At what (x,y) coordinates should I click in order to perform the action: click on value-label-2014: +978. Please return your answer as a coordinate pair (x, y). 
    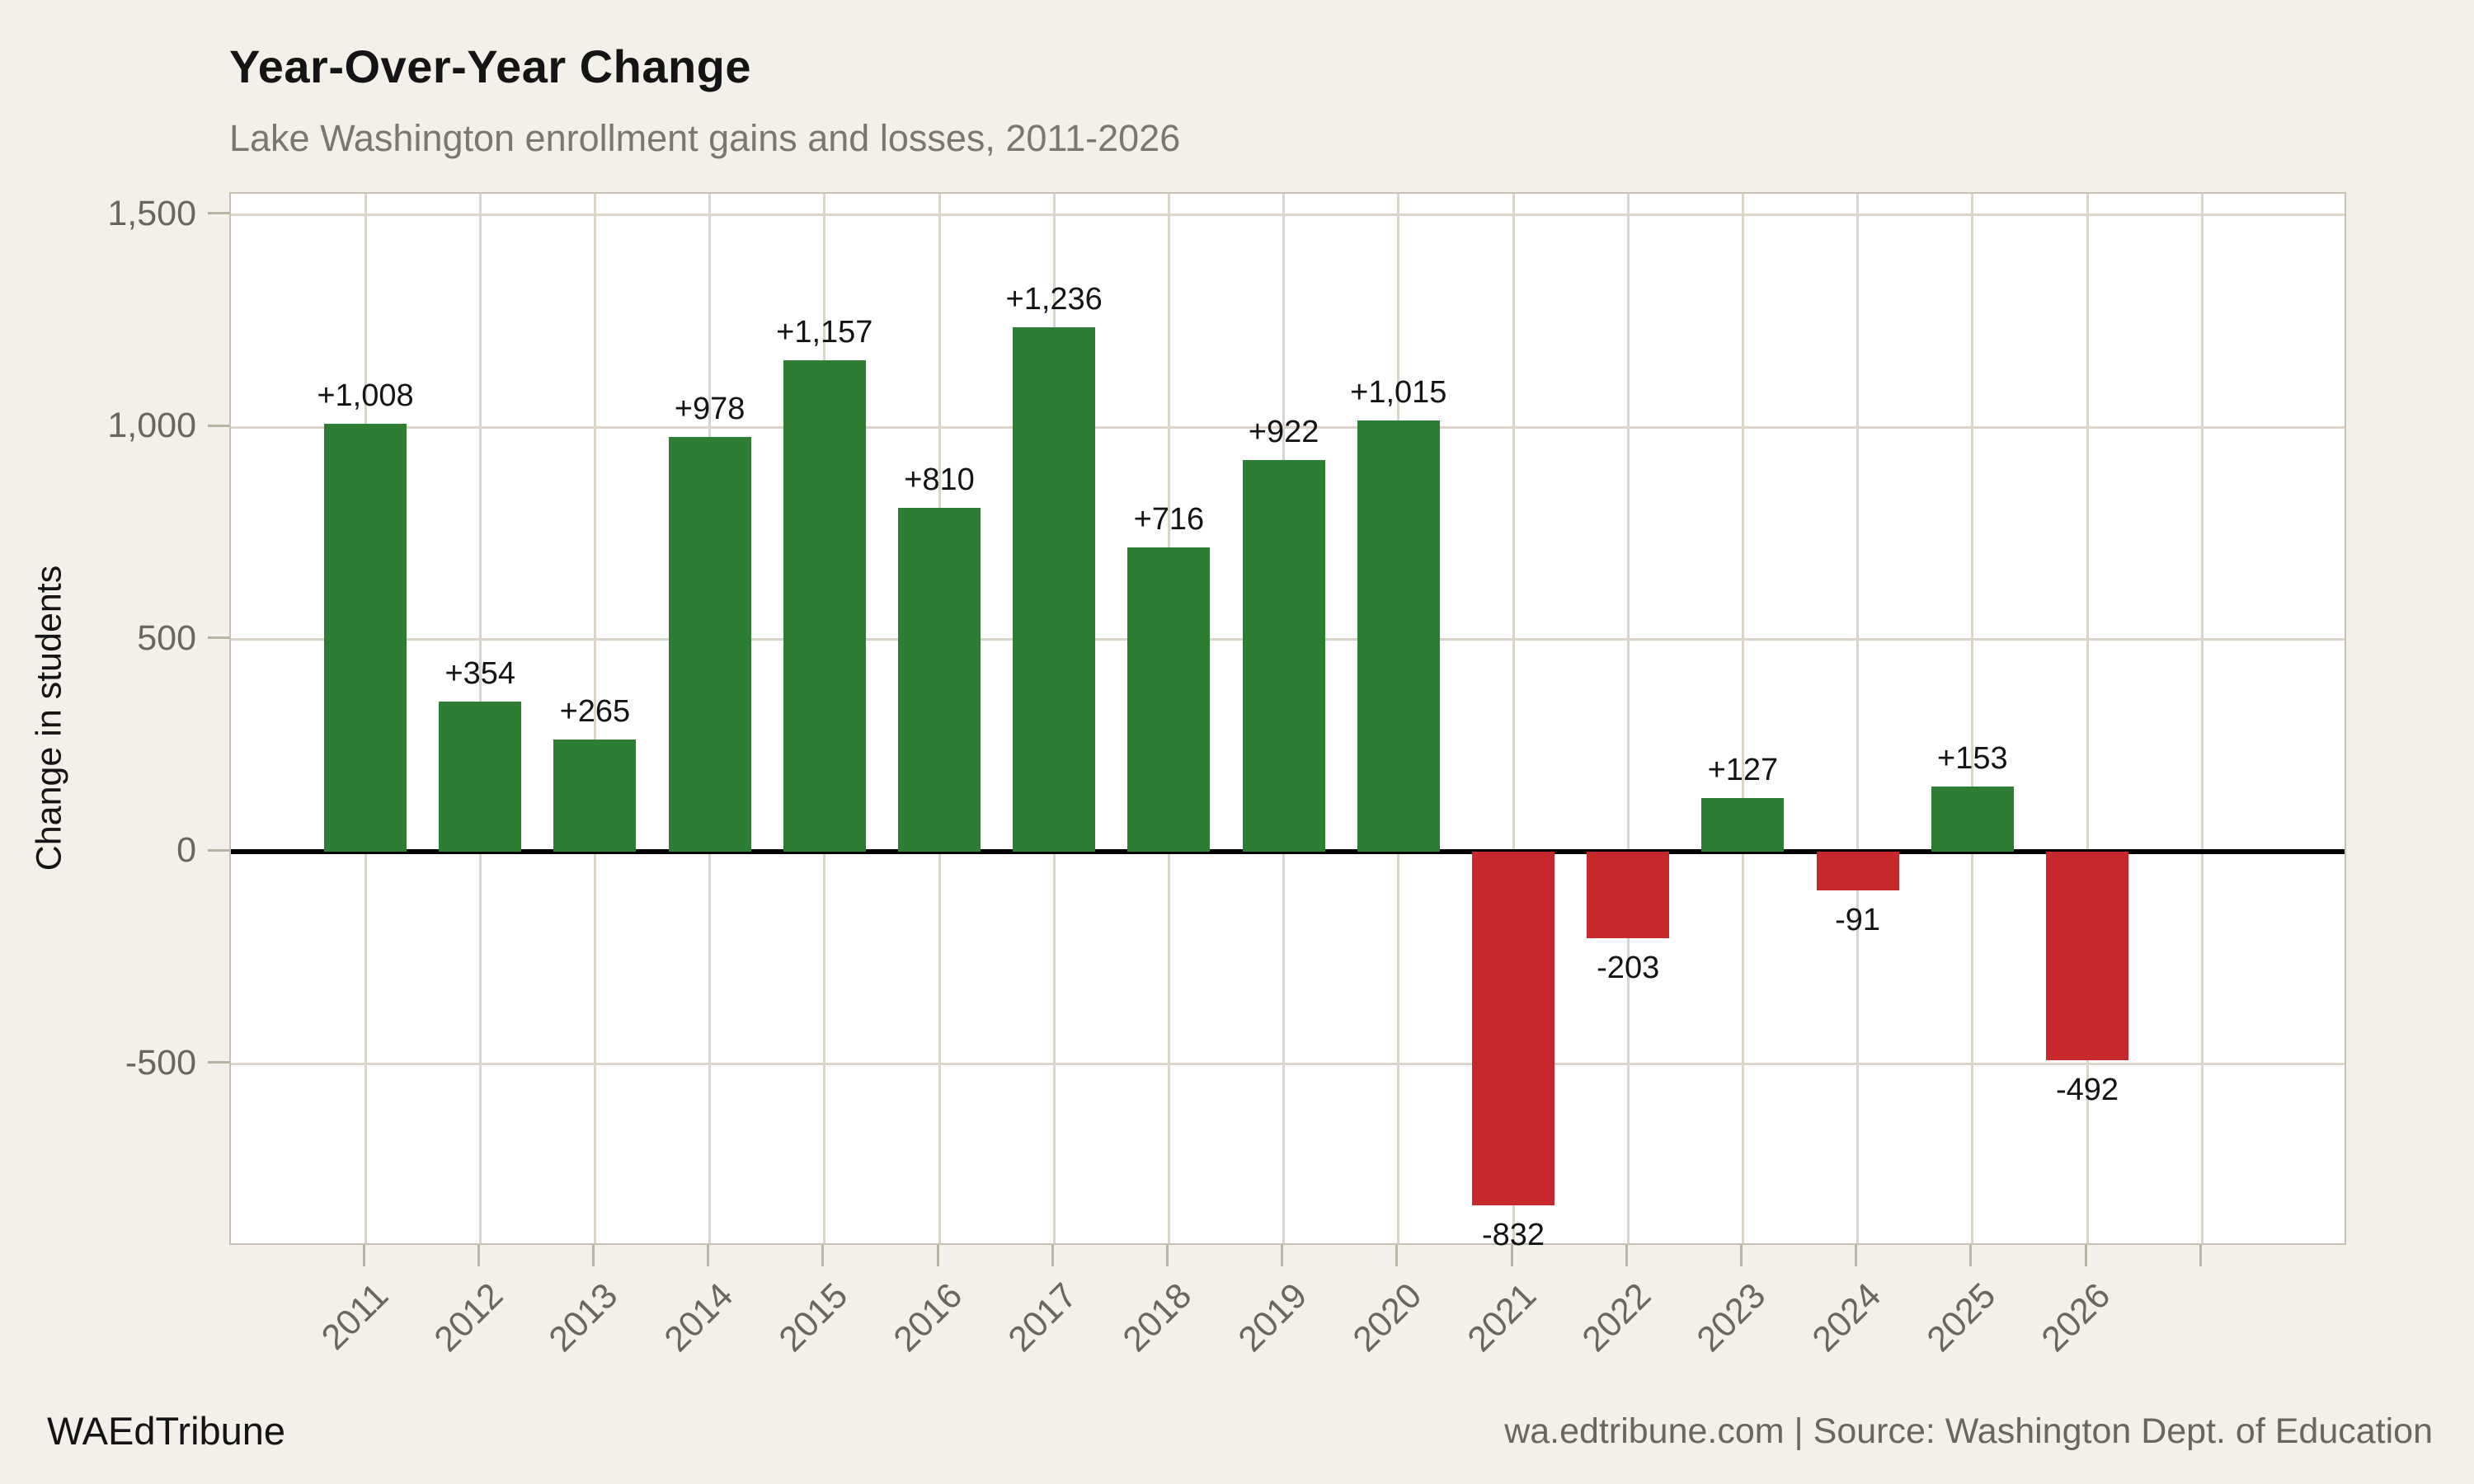
    Looking at the image, I should click on (709, 408).